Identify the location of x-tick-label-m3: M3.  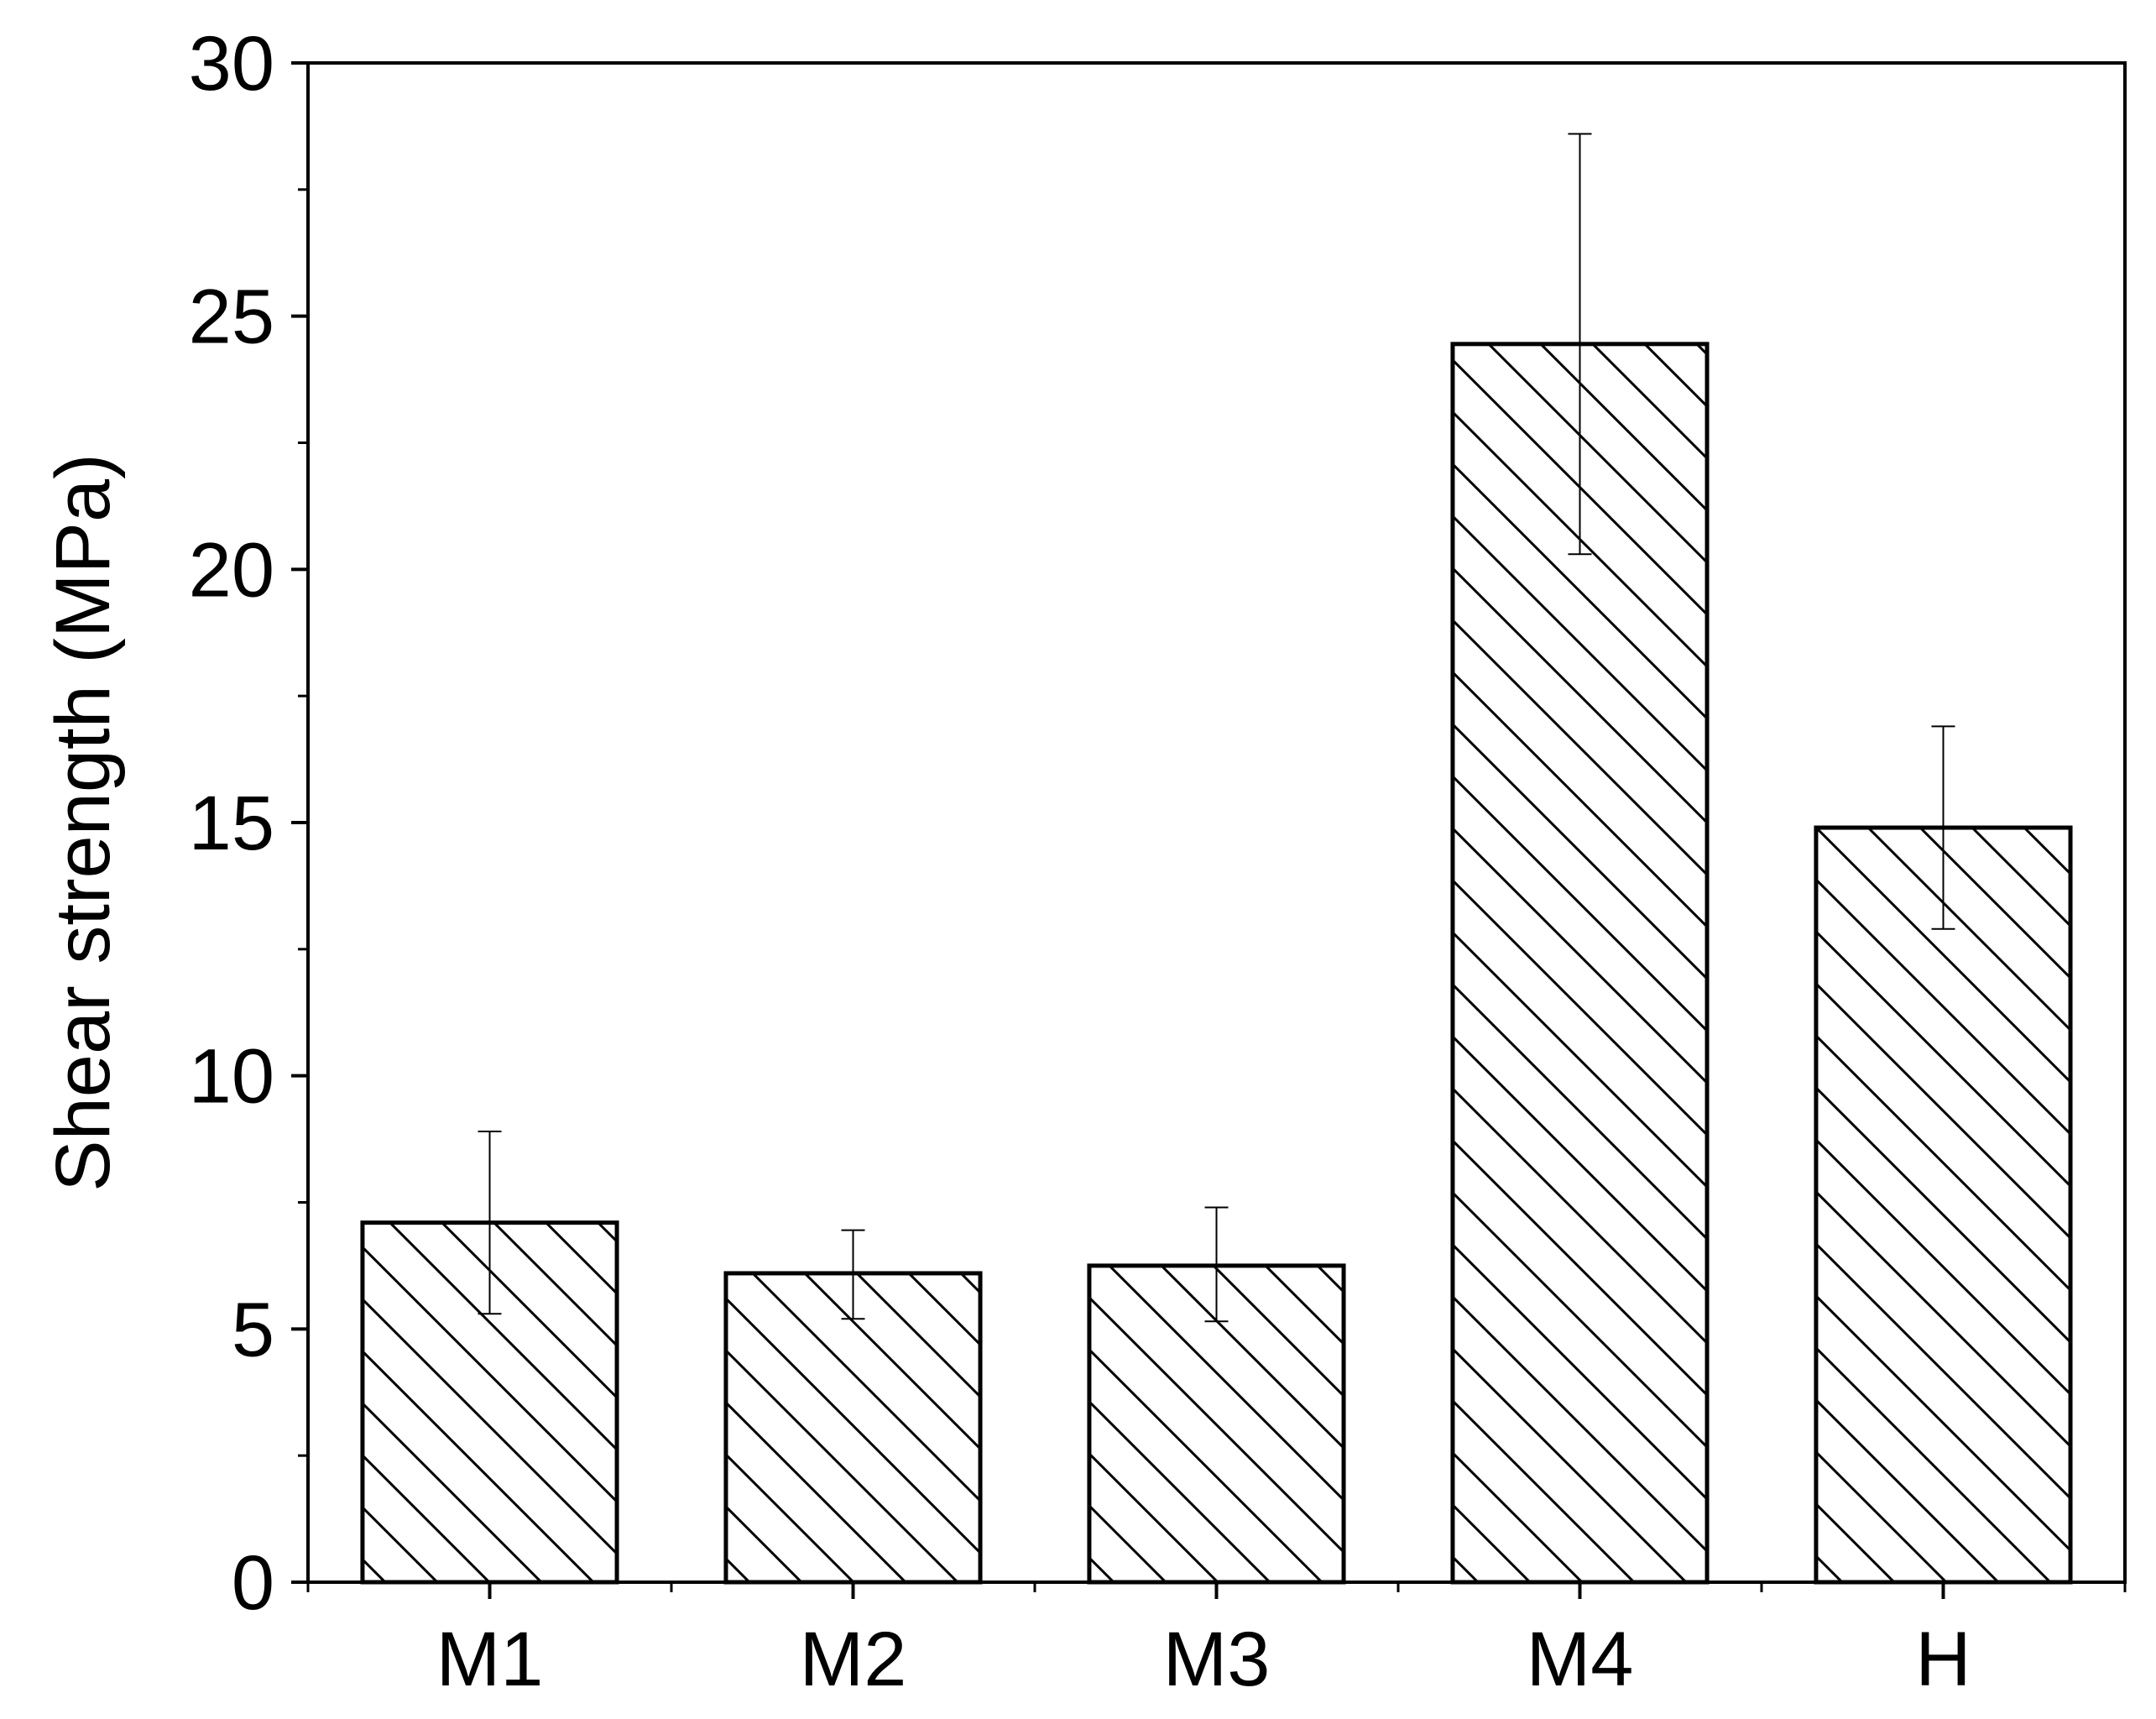
(1217, 1659).